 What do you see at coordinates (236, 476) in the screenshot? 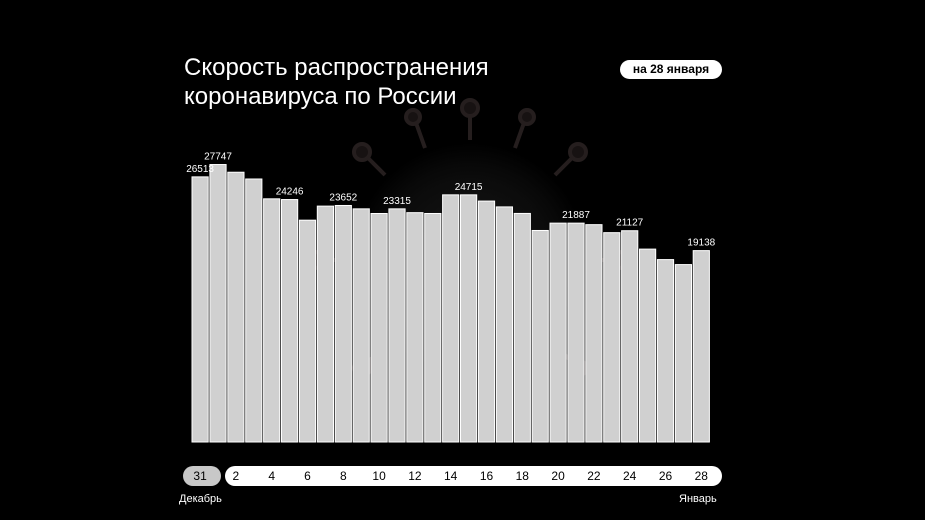
I see `tick-label-2: 2` at bounding box center [236, 476].